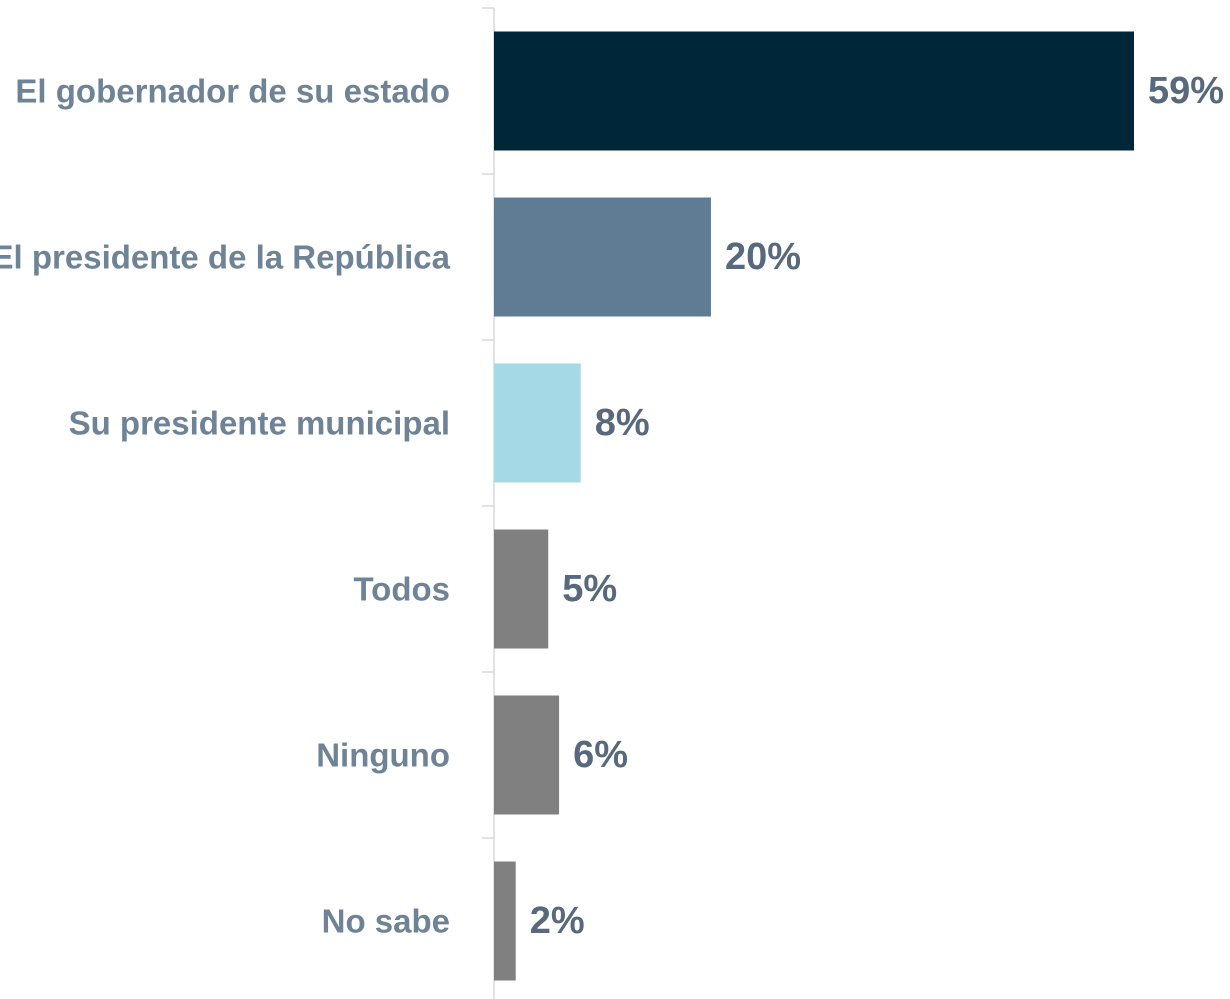  Describe the element at coordinates (232, 91) in the screenshot. I see `category-label: El gobernador de su estado` at that location.